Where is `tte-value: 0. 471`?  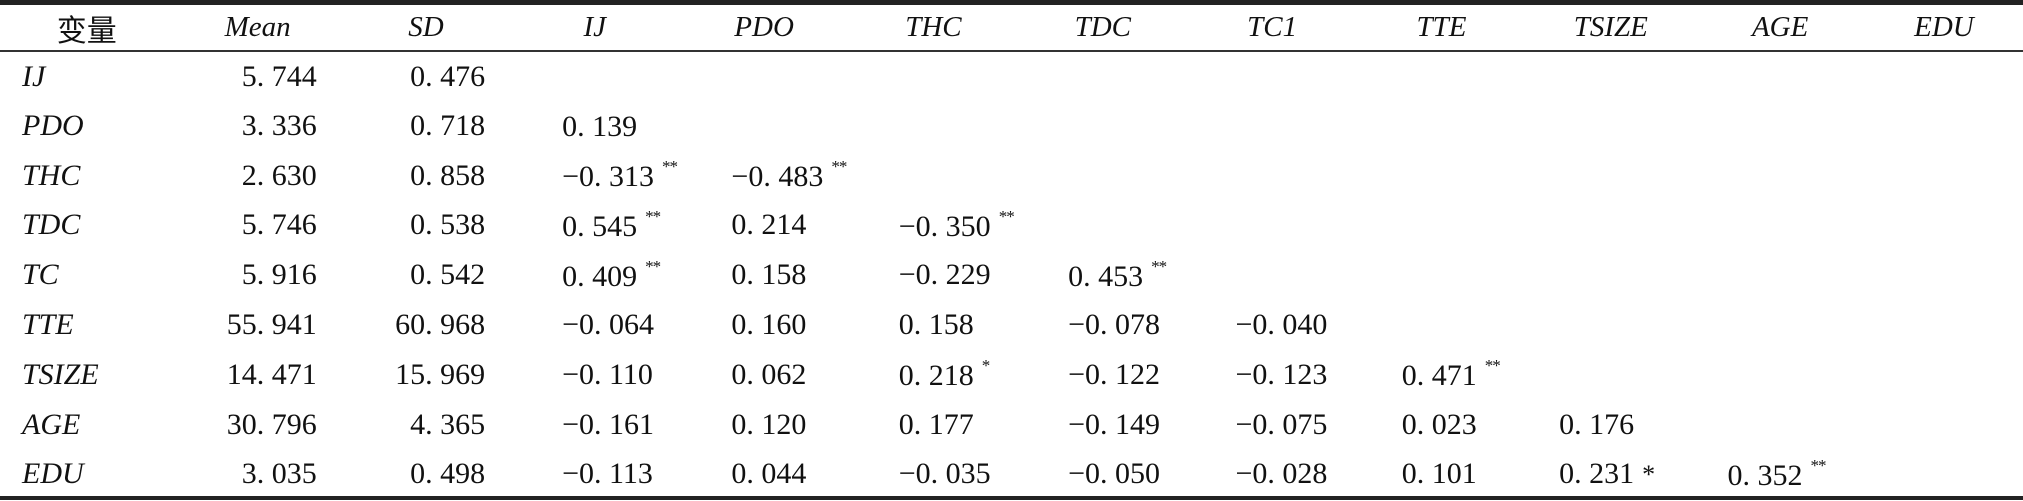
tte-value: 0. 471 is located at coordinates (1439, 376).